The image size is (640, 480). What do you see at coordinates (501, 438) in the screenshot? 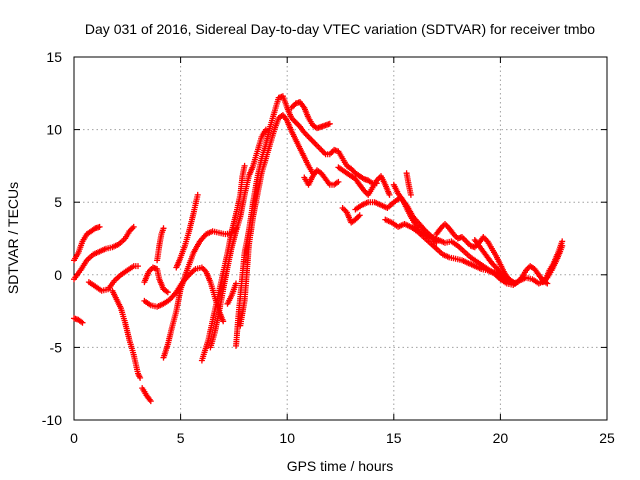
I see `x-tick-label: 20` at bounding box center [501, 438].